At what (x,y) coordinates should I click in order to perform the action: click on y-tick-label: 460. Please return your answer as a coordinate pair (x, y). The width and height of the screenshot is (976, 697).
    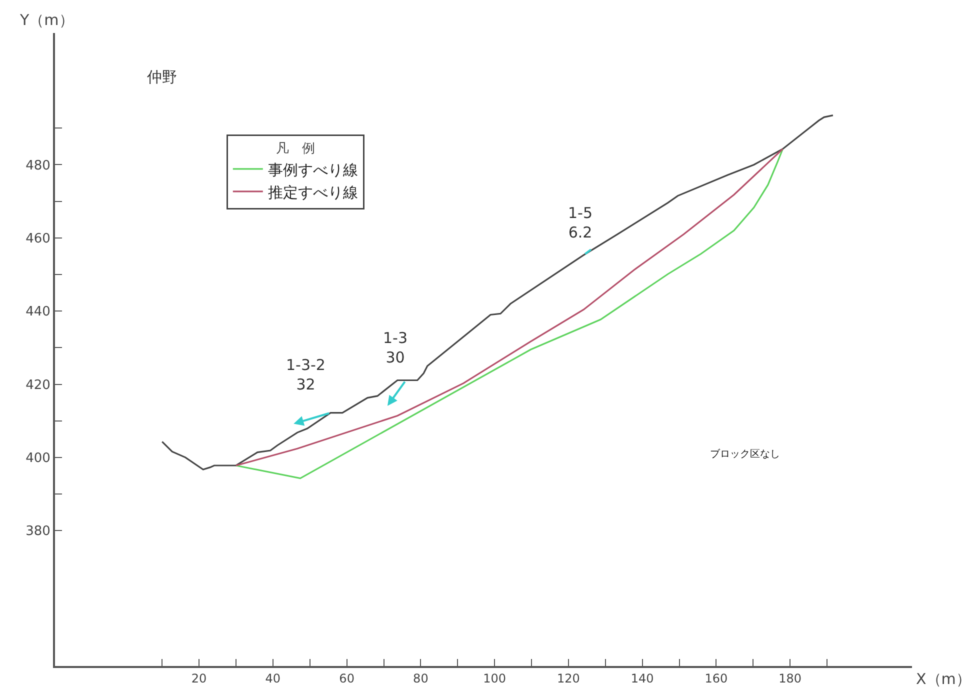
    Looking at the image, I should click on (38, 238).